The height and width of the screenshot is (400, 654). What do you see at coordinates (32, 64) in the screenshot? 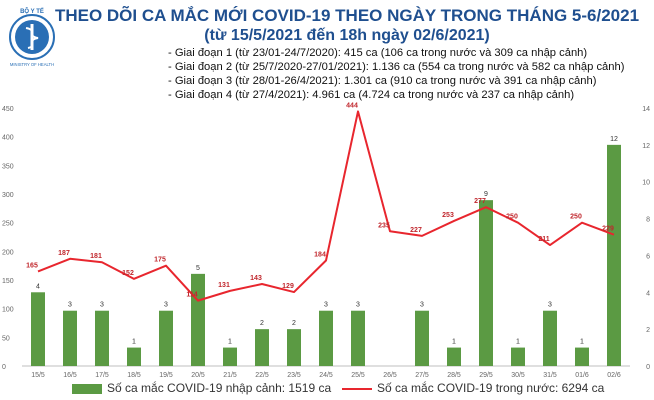
I see `logo-text-bottom: MINISTRY OF HEALTH` at bounding box center [32, 64].